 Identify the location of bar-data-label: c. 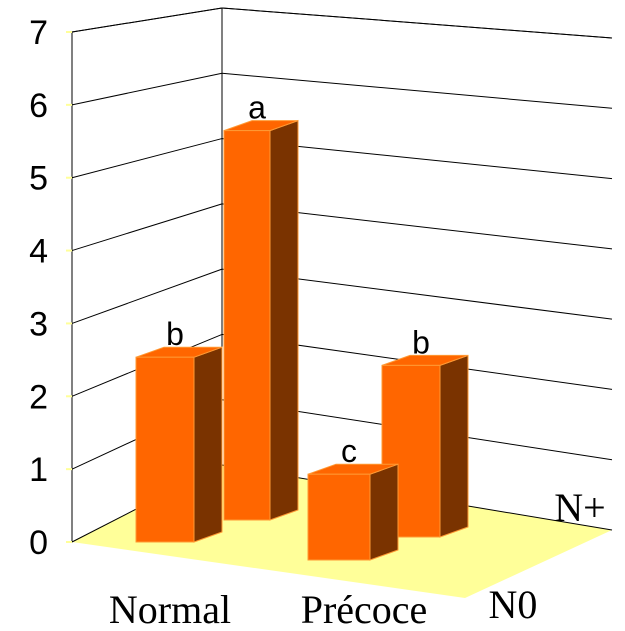
(349, 451).